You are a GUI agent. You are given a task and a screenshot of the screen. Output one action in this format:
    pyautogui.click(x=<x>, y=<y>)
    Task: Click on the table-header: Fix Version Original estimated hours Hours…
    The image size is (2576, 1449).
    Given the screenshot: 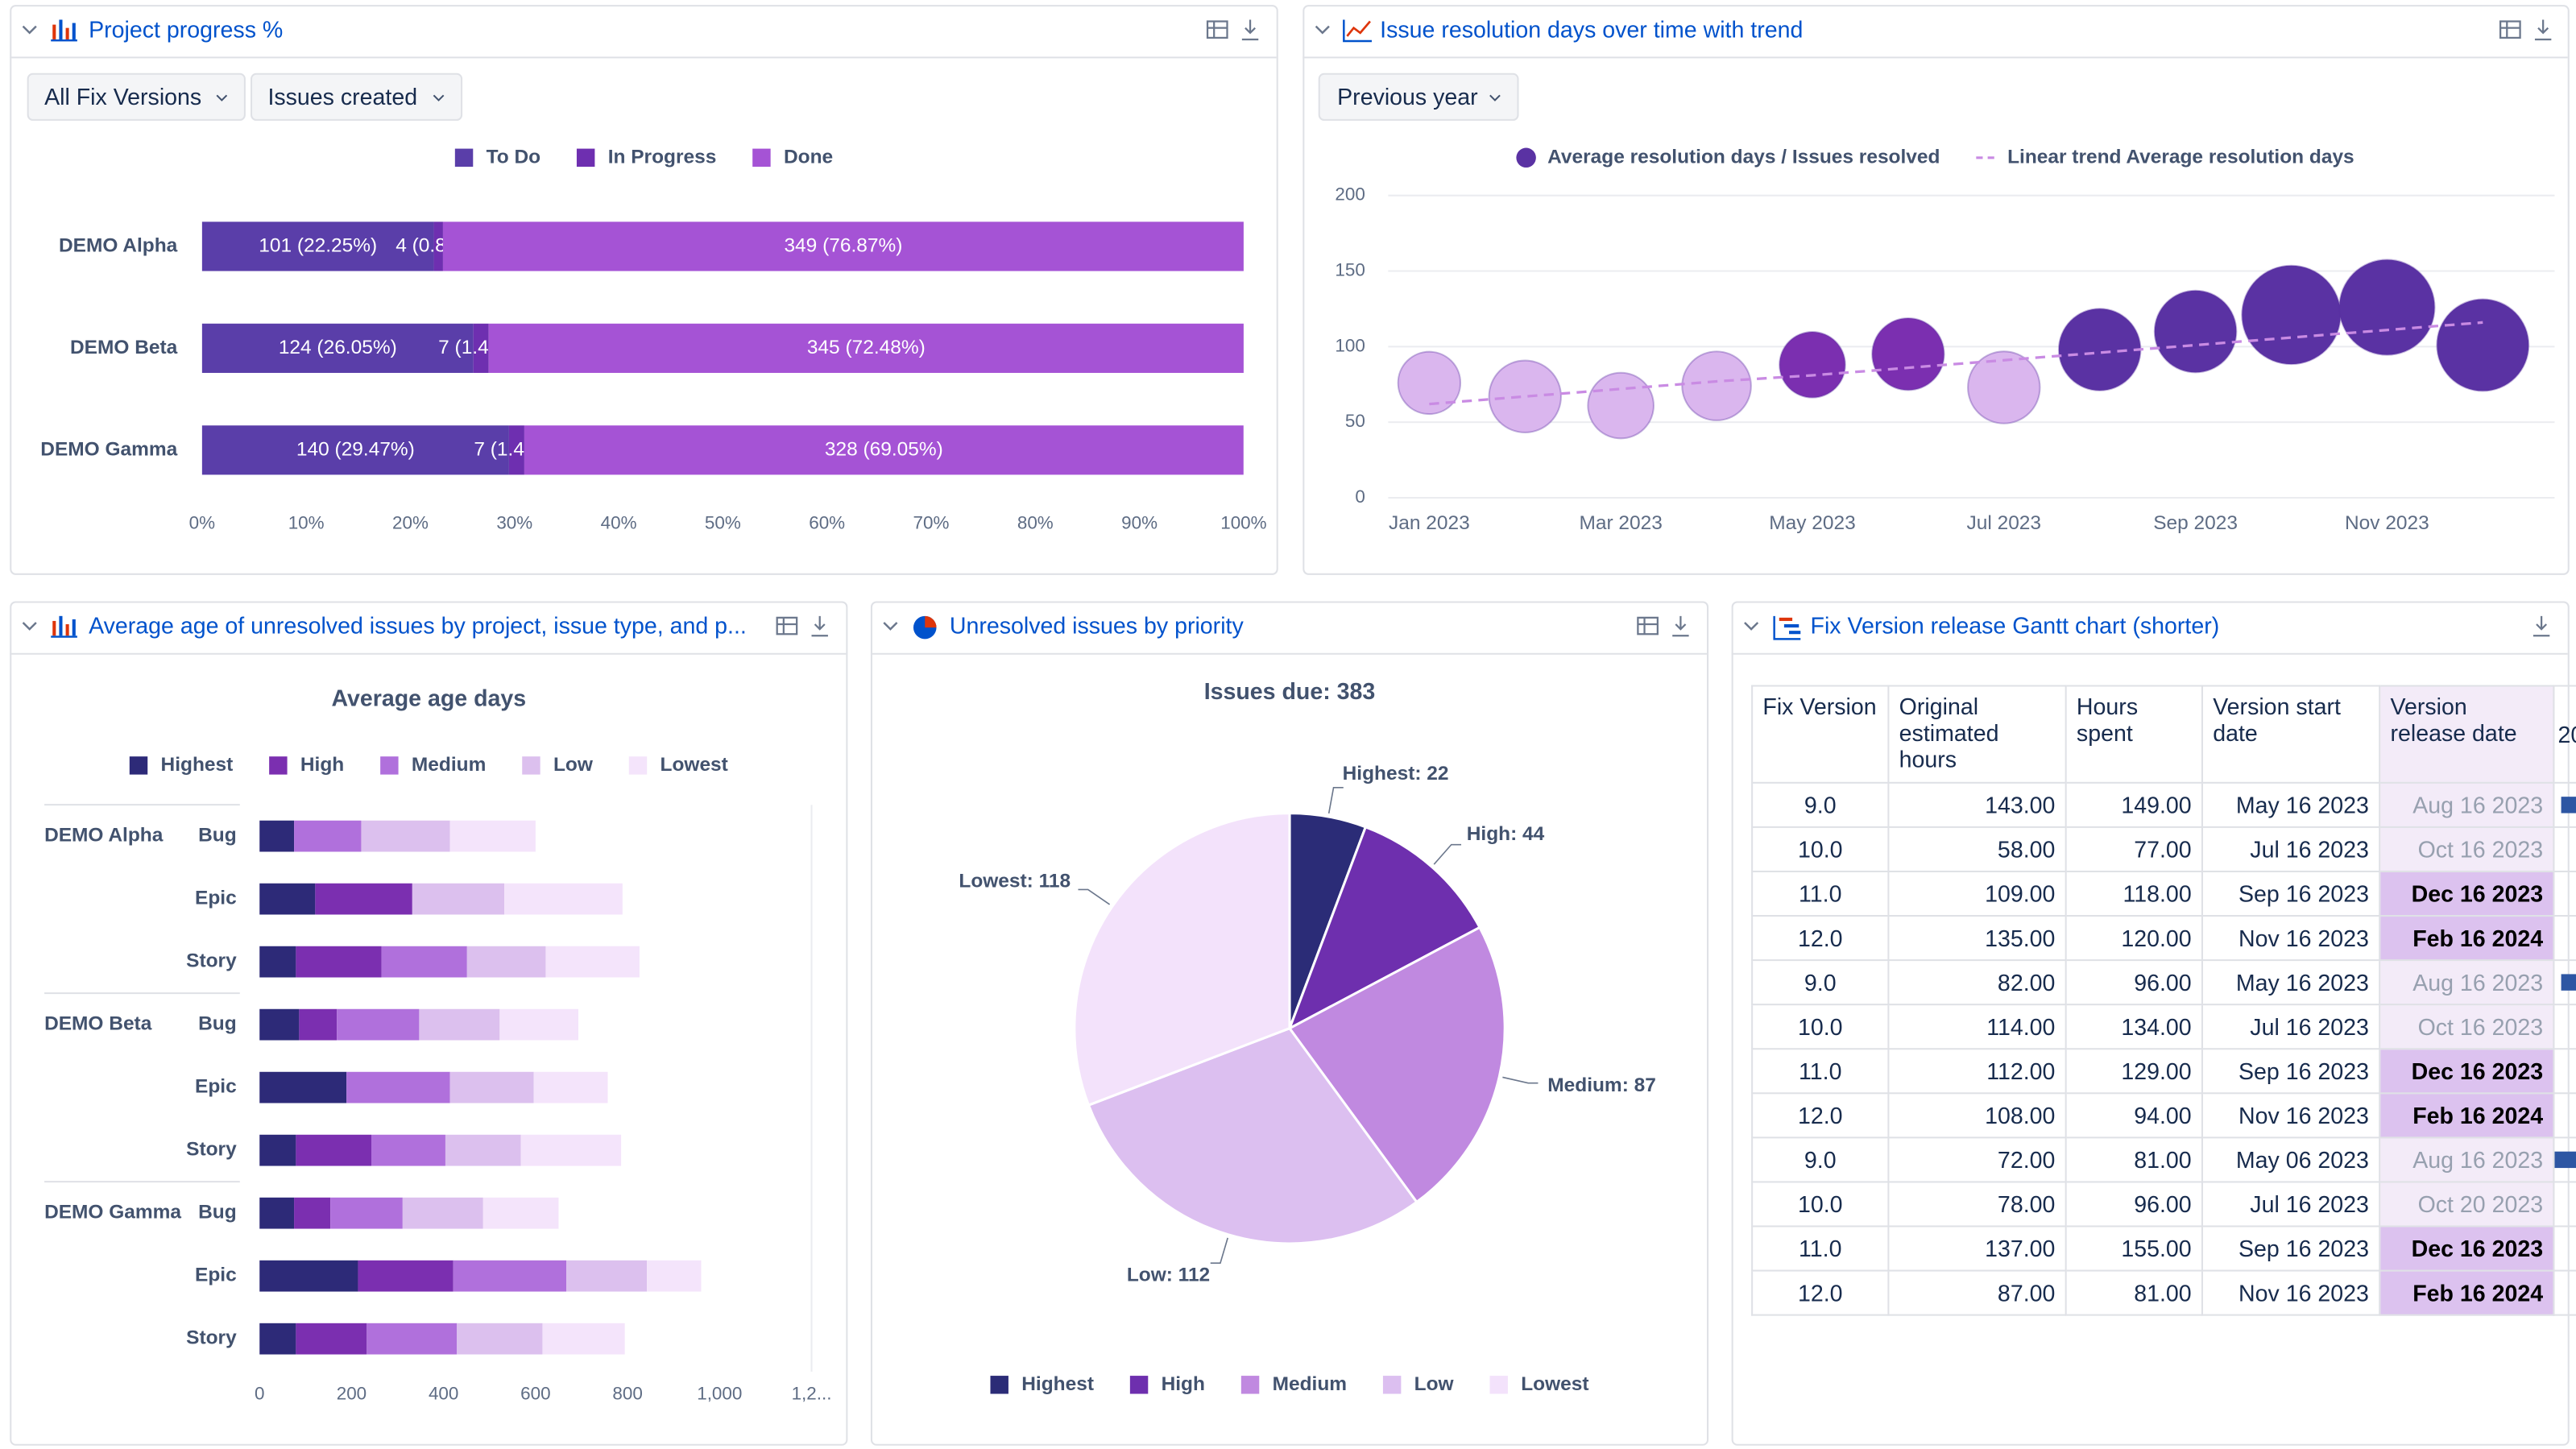 What is the action you would take?
    pyautogui.click(x=2163, y=734)
    